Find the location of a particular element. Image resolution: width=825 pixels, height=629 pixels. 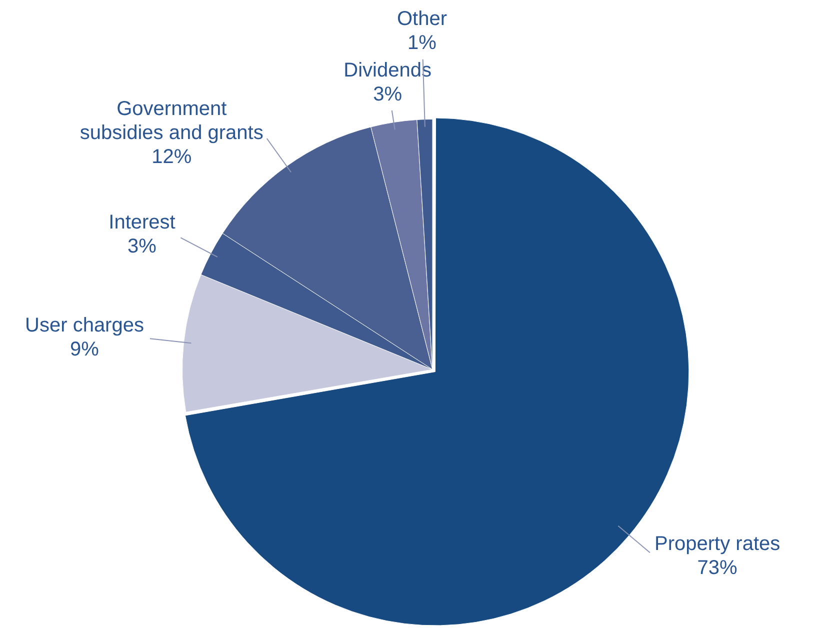

data-label: 1% is located at coordinates (422, 43).